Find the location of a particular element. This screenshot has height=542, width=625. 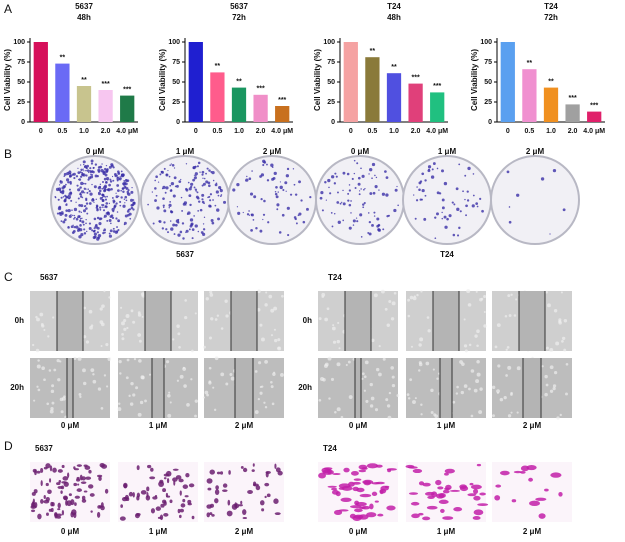

wound-gap is located at coordinates (358, 388).